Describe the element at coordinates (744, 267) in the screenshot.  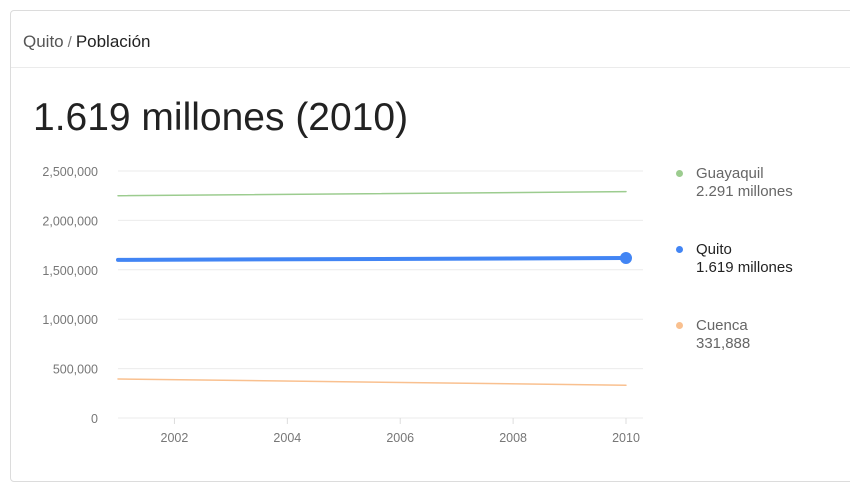
I see `legend-series-value: 1.619 millones` at that location.